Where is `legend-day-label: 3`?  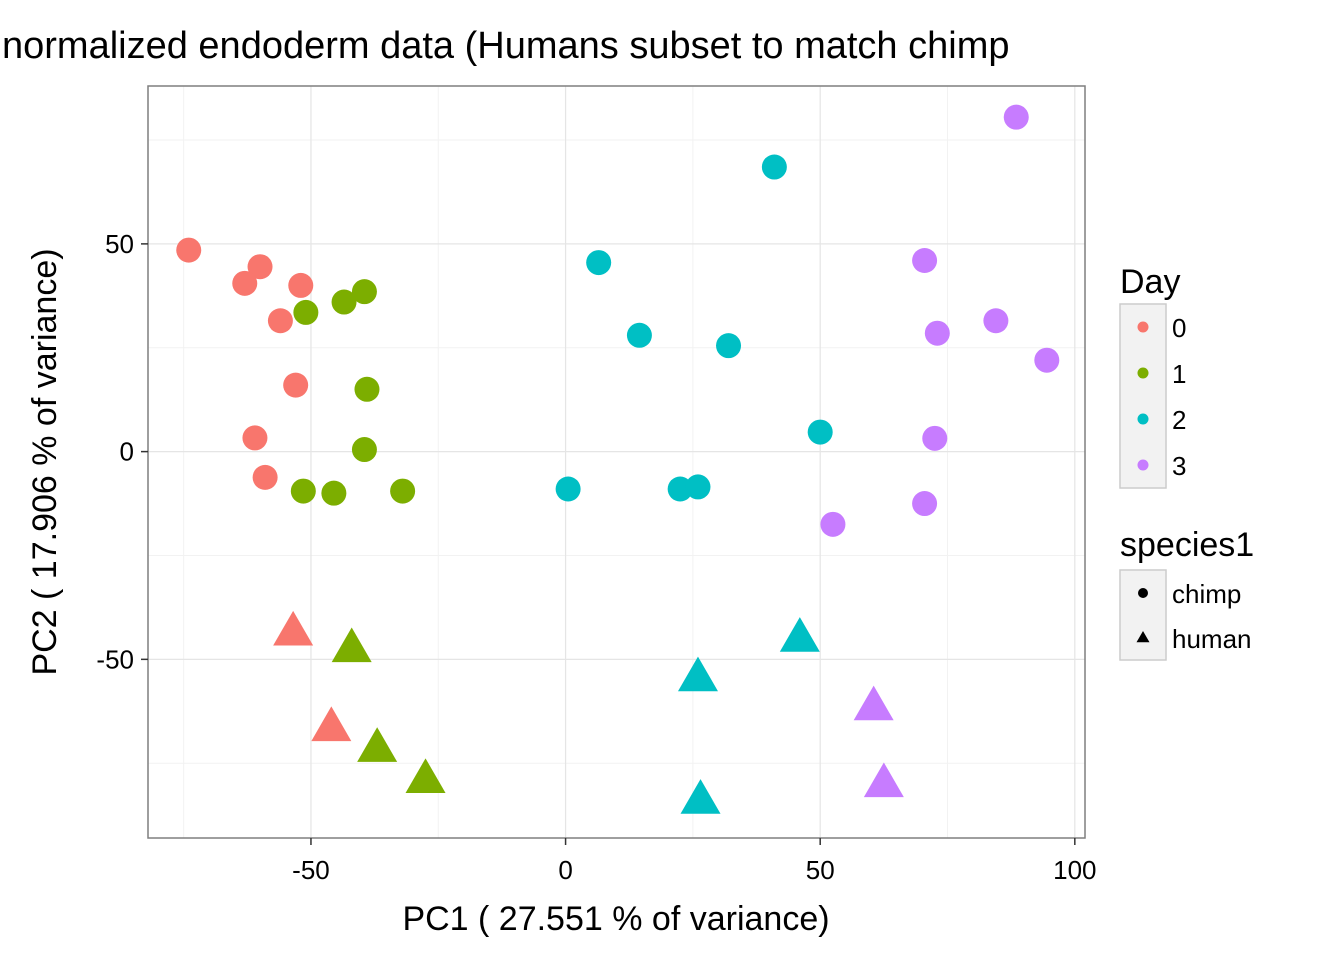 legend-day-label: 3 is located at coordinates (1179, 466).